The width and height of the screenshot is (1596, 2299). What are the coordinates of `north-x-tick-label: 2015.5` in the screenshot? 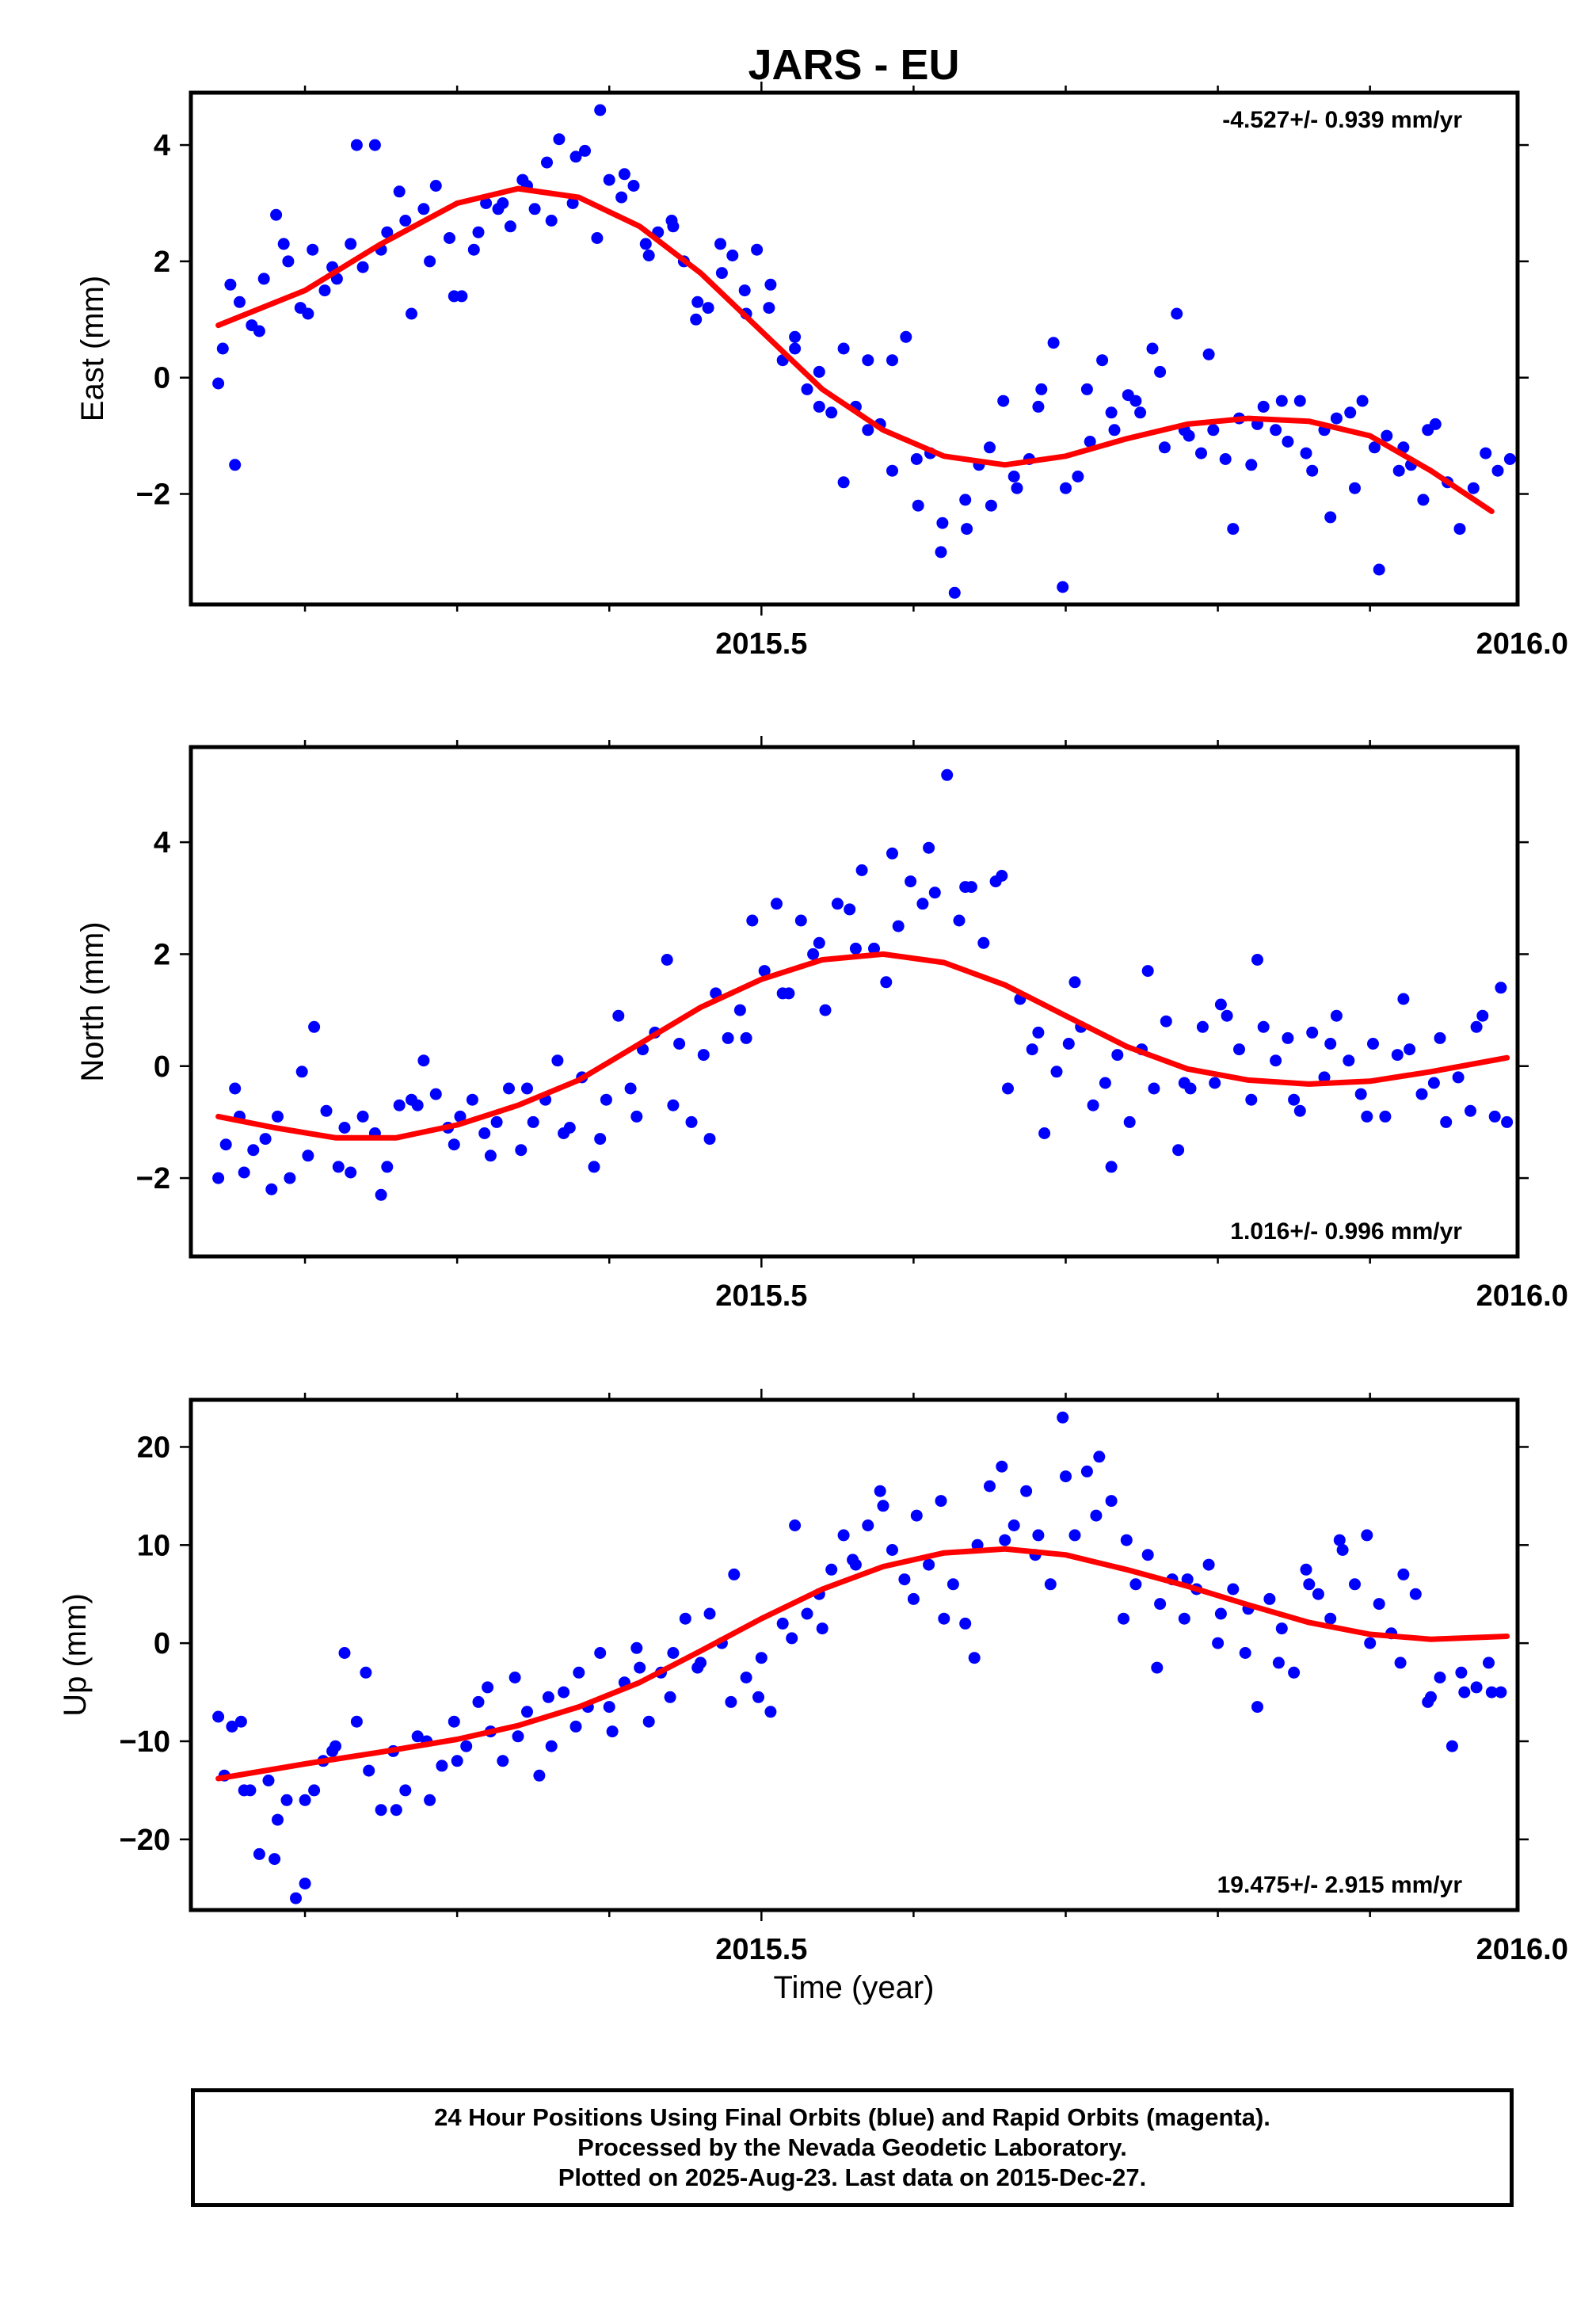 It's located at (761, 1296).